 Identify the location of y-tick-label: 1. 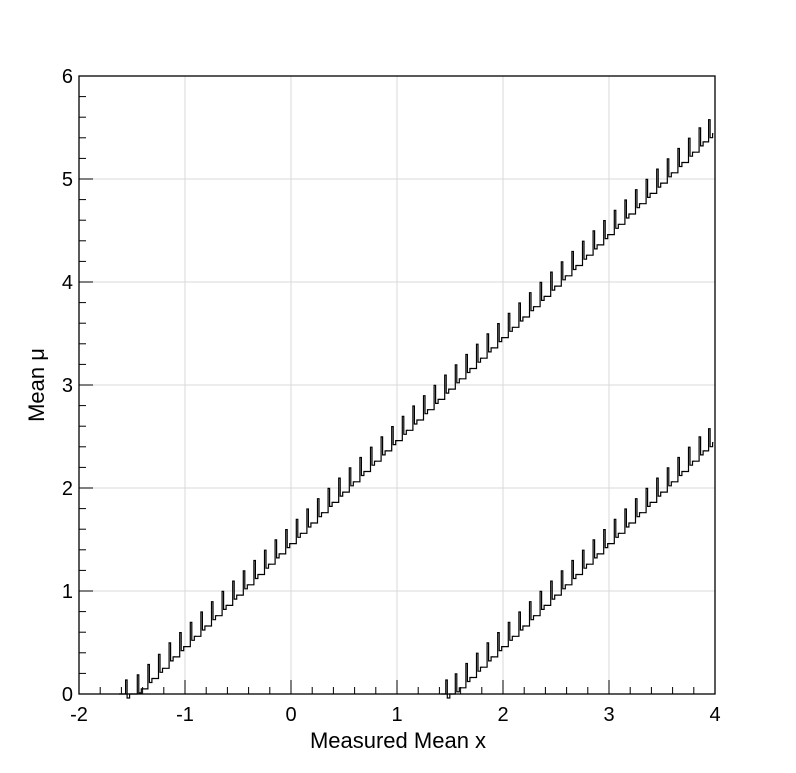
(67, 592).